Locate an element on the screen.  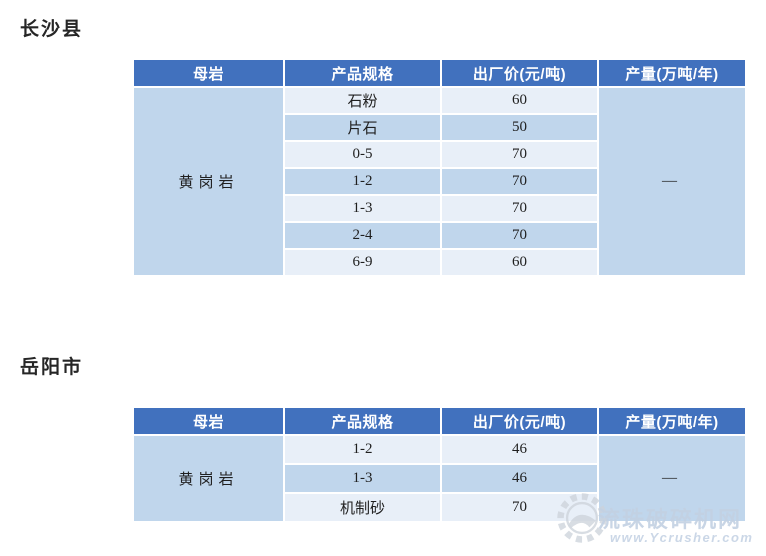
spec-cell: 片石 is located at coordinates (362, 127).